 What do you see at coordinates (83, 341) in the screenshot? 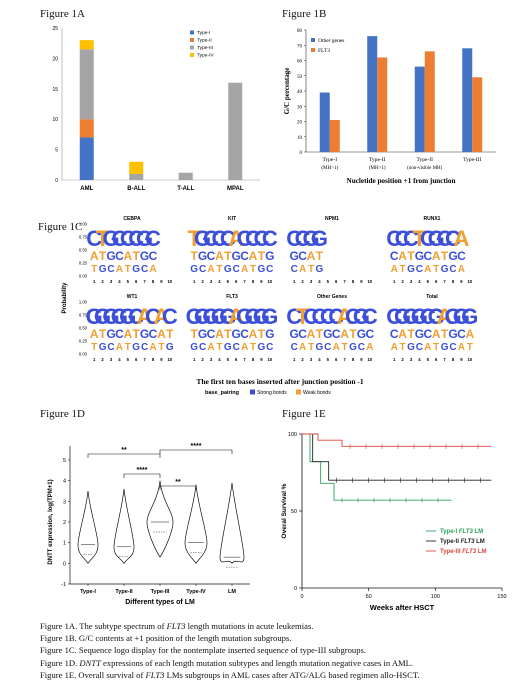
I see `y-tick-label: 0.25` at bounding box center [83, 341].